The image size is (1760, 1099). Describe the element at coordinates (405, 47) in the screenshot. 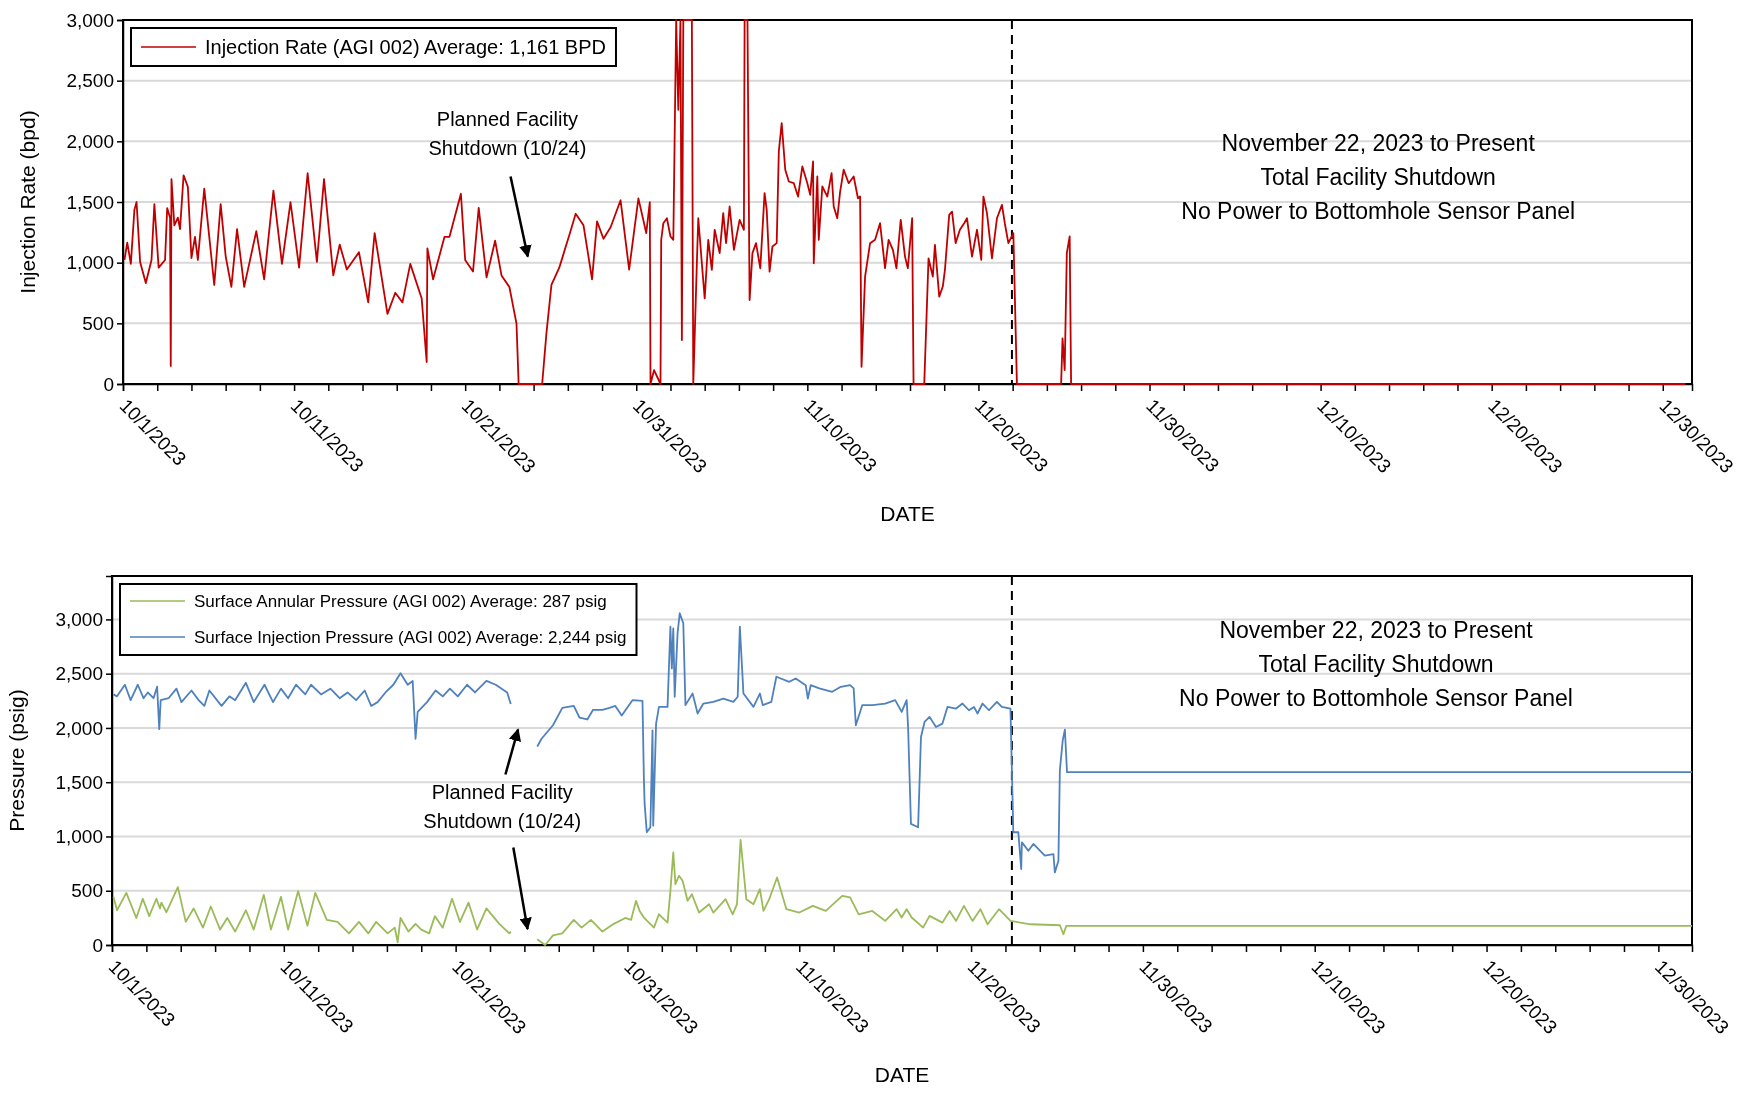

I see `legend-label: Injection Rate (AGI 002) Average: 1,161 BPD` at that location.